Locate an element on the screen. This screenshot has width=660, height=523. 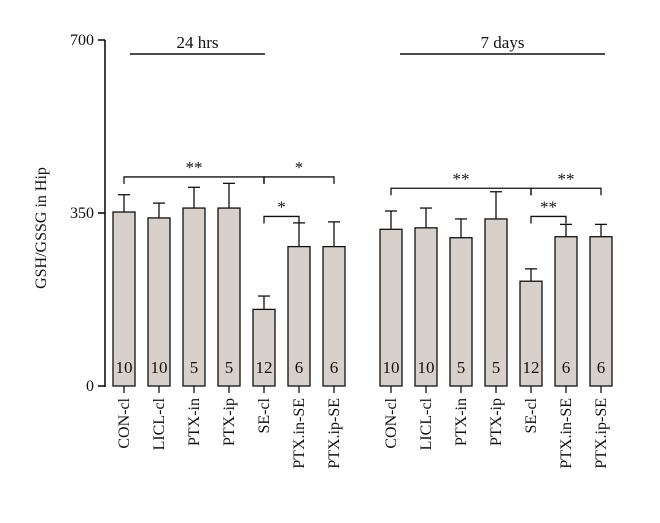
group-label: 7 days is located at coordinates (503, 42).